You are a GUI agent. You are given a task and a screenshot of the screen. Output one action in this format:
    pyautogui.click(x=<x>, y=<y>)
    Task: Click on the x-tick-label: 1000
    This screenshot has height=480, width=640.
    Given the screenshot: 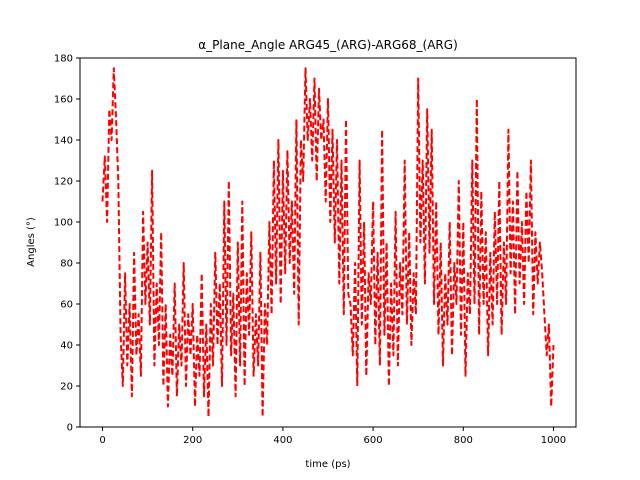 What is the action you would take?
    pyautogui.click(x=553, y=440)
    